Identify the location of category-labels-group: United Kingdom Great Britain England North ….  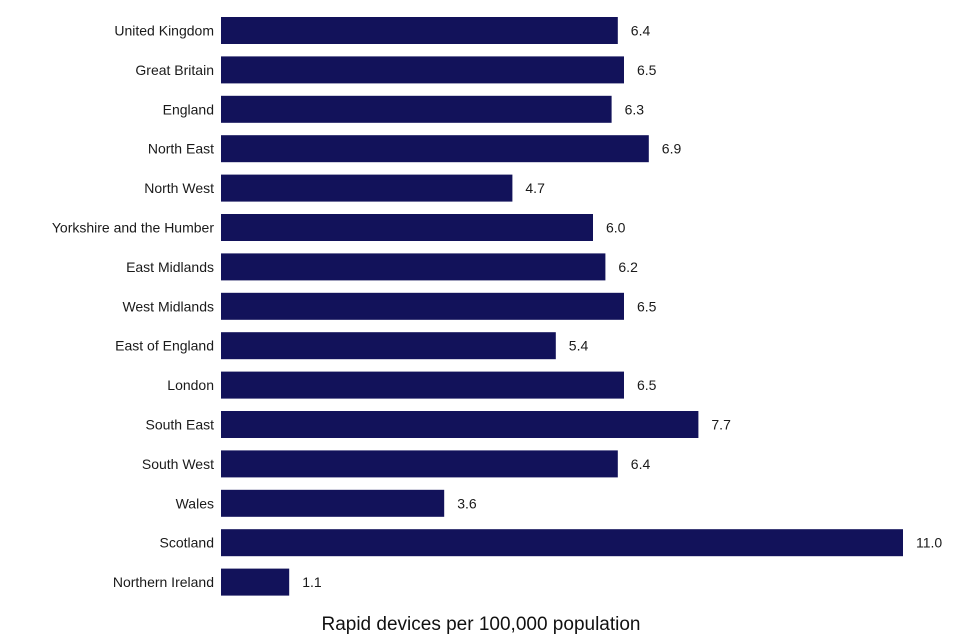
(133, 307).